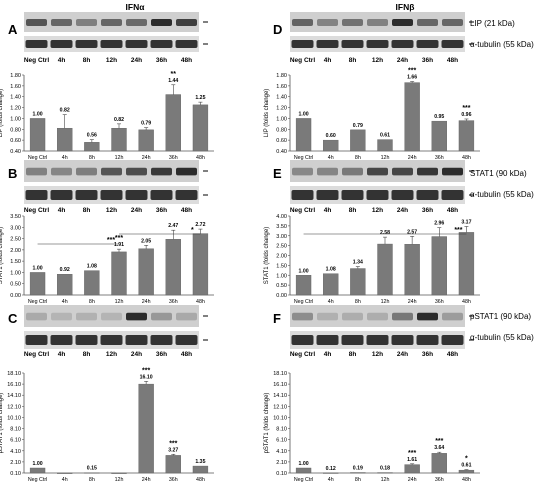 This screenshot has height=491, width=550. I want to click on panel-letter: B, so click(12, 173).